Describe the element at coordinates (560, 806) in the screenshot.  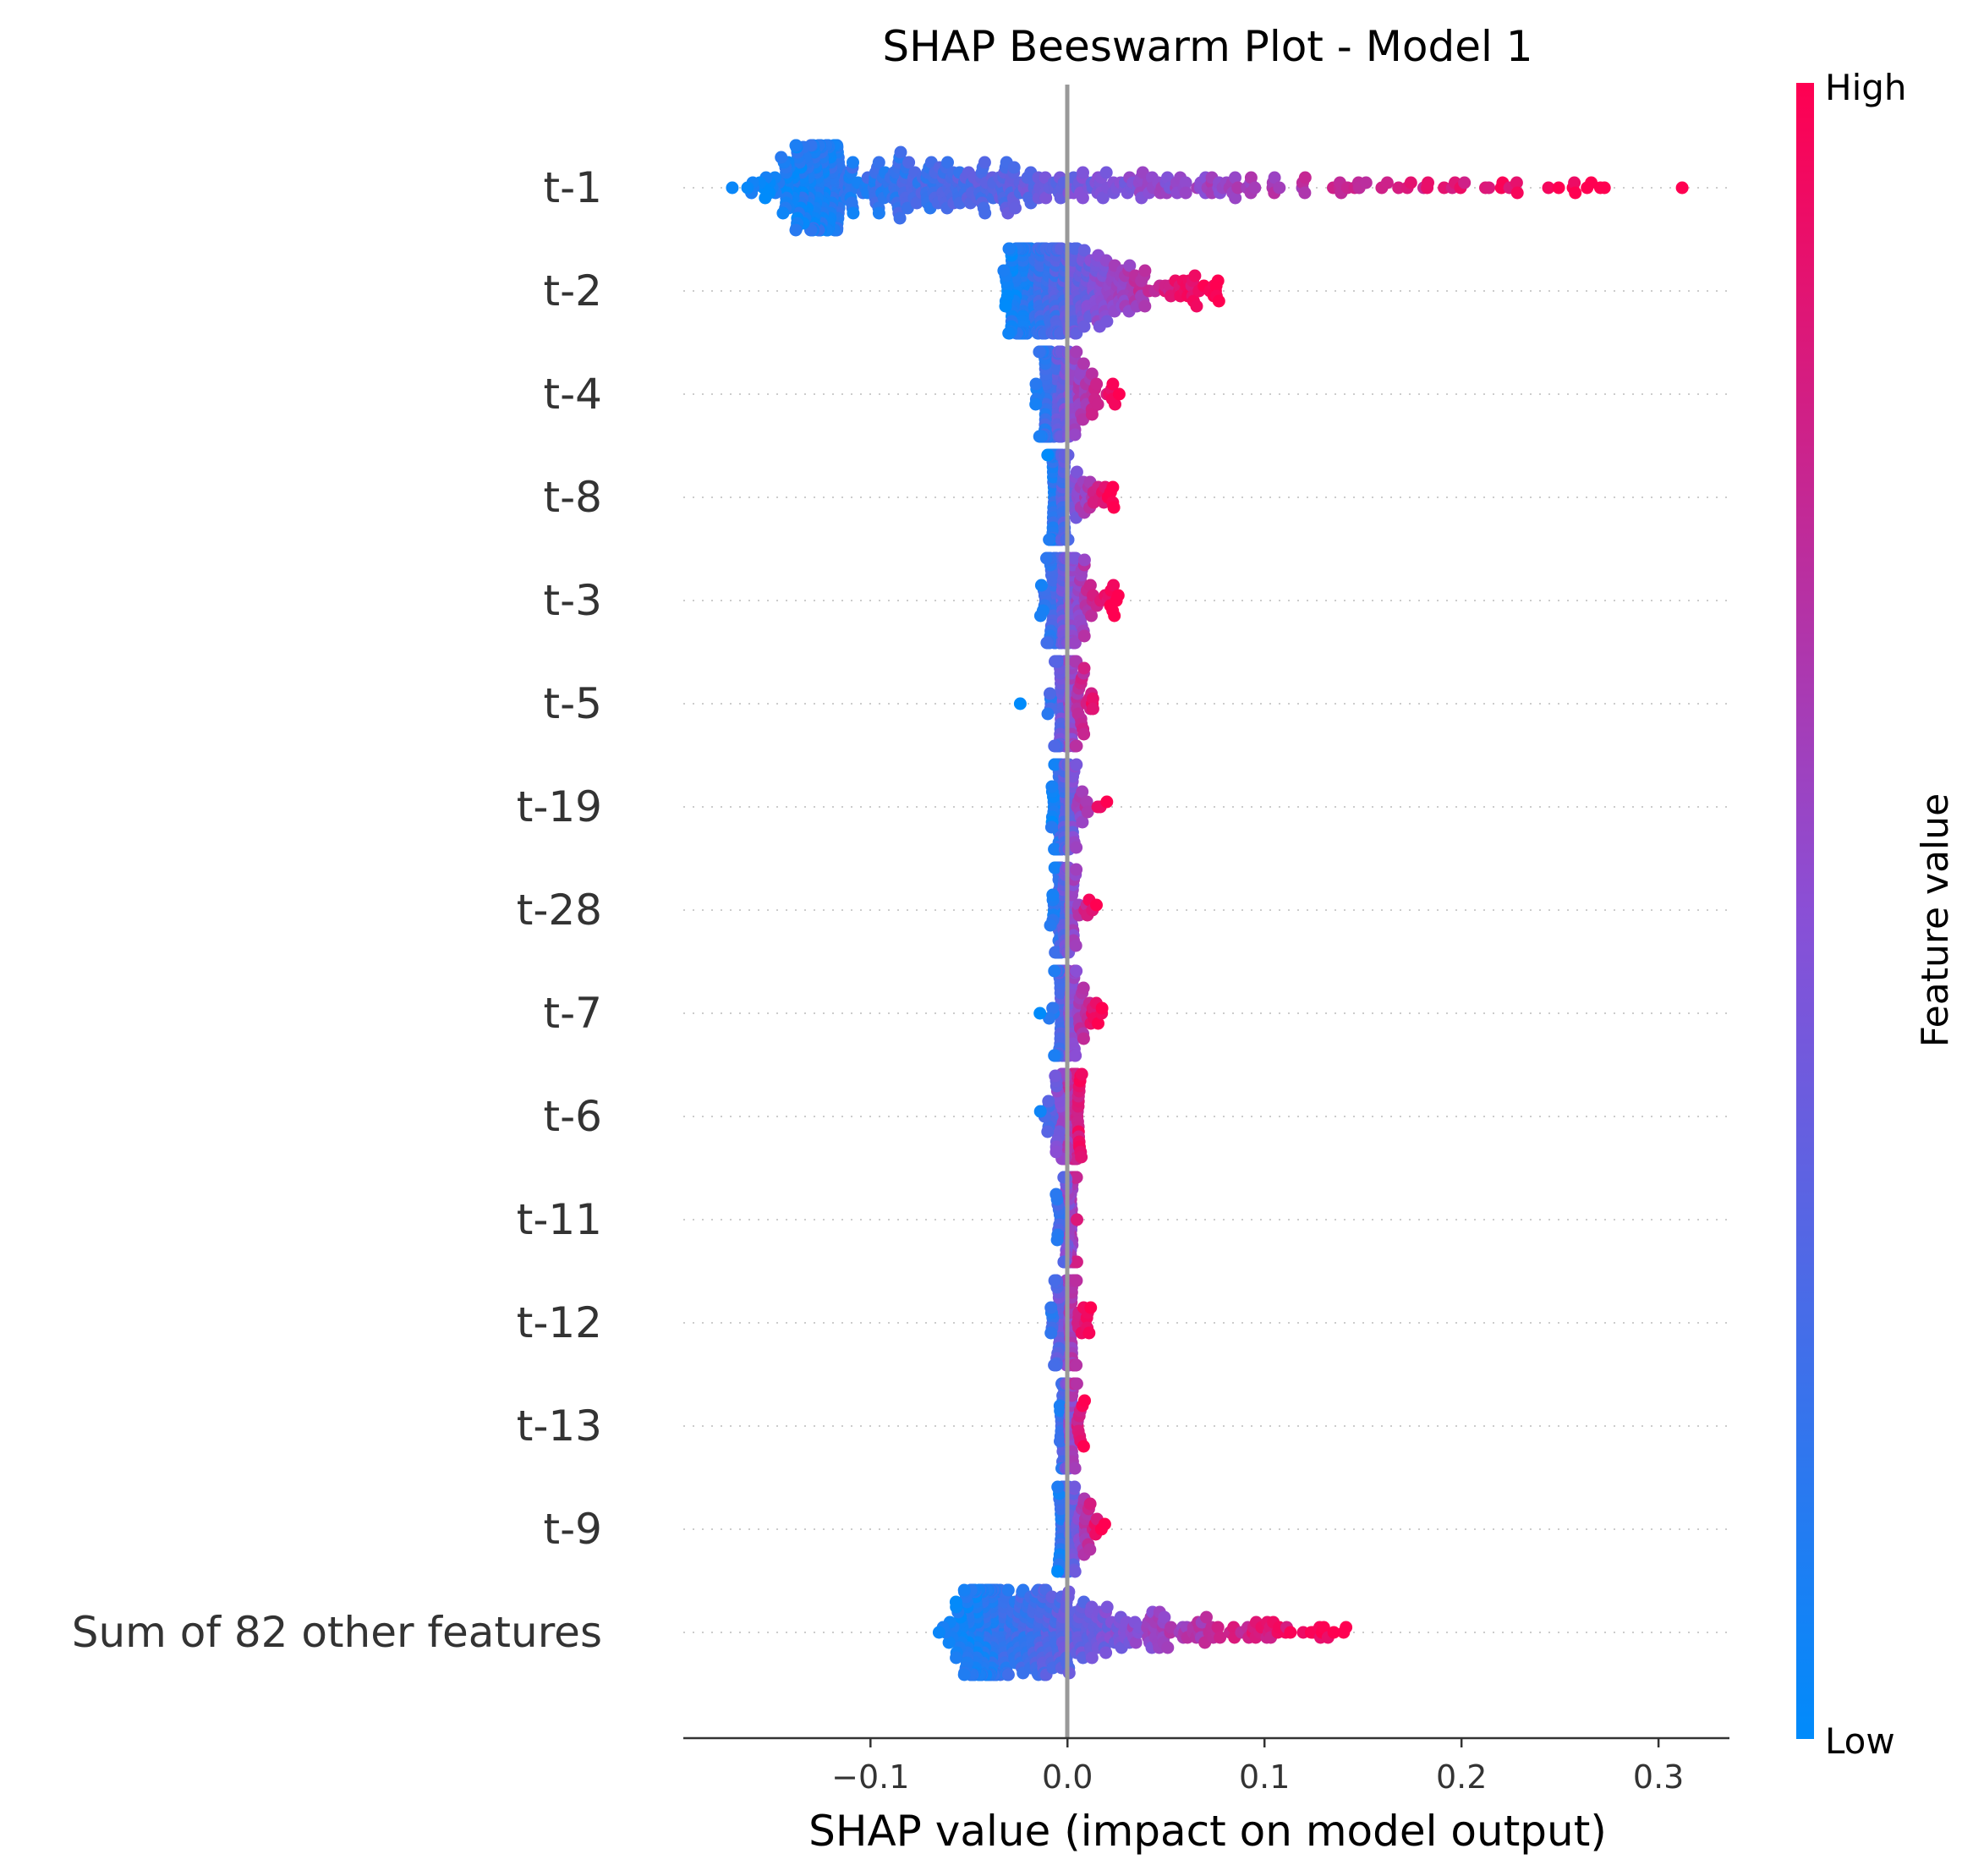
I see `feature-label: t-19` at that location.